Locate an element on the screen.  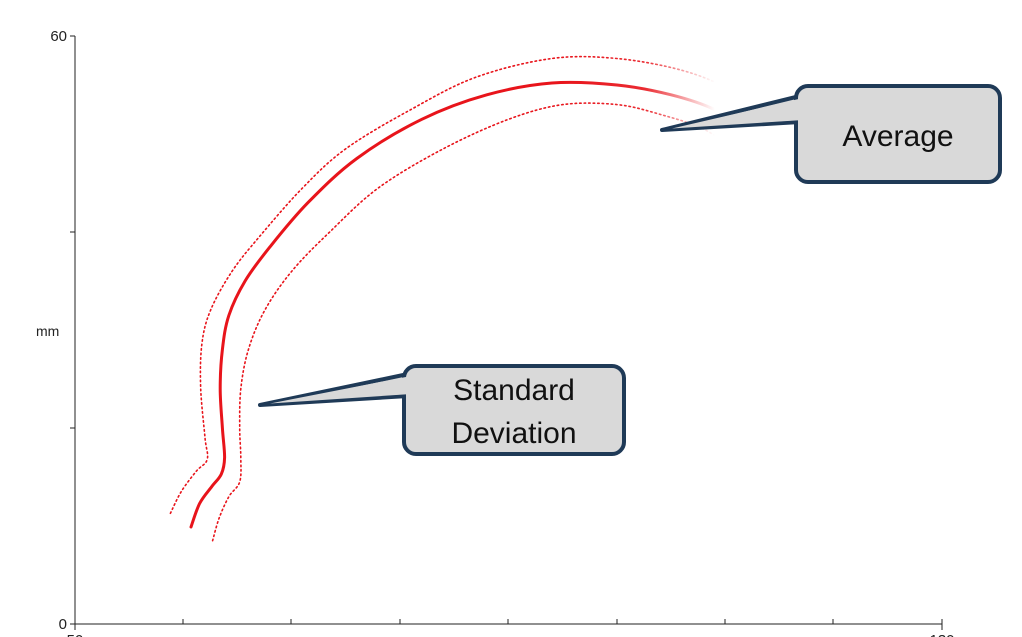
average-callout: Average is located at coordinates (831, 134).